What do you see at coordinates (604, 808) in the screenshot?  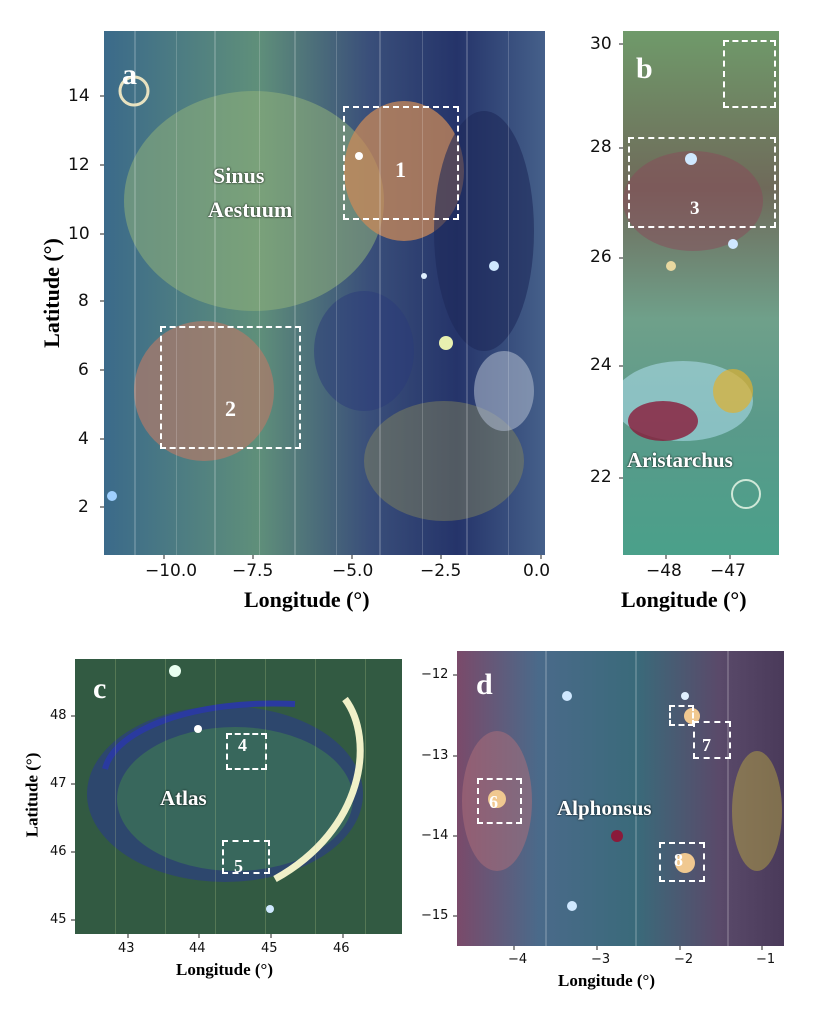 I see `panel-d-region-label: Alphonsus` at bounding box center [604, 808].